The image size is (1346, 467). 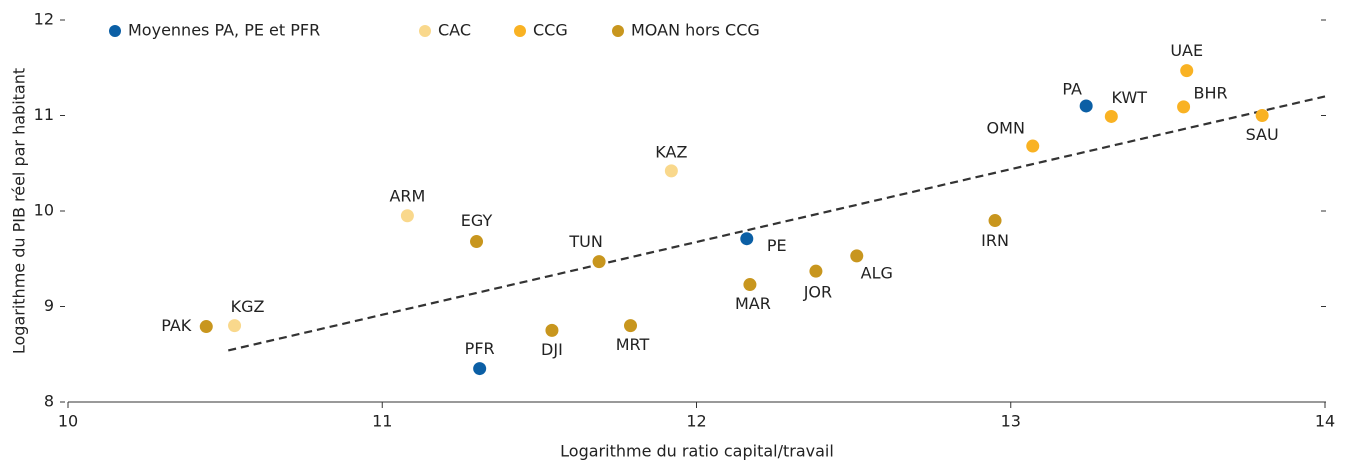 What do you see at coordinates (248, 306) in the screenshot?
I see `point-label: KGZ` at bounding box center [248, 306].